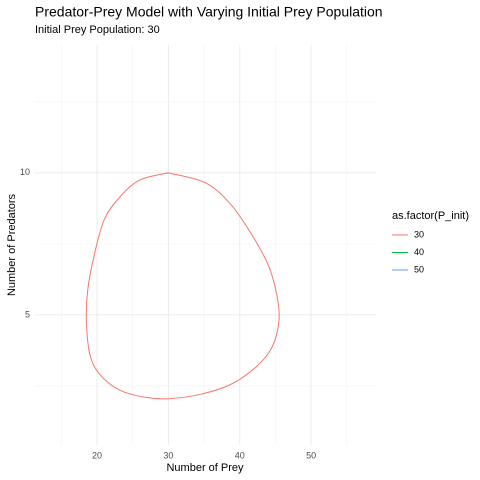  What do you see at coordinates (12, 244) in the screenshot?
I see `y-axis-title: Number of Predators` at bounding box center [12, 244].